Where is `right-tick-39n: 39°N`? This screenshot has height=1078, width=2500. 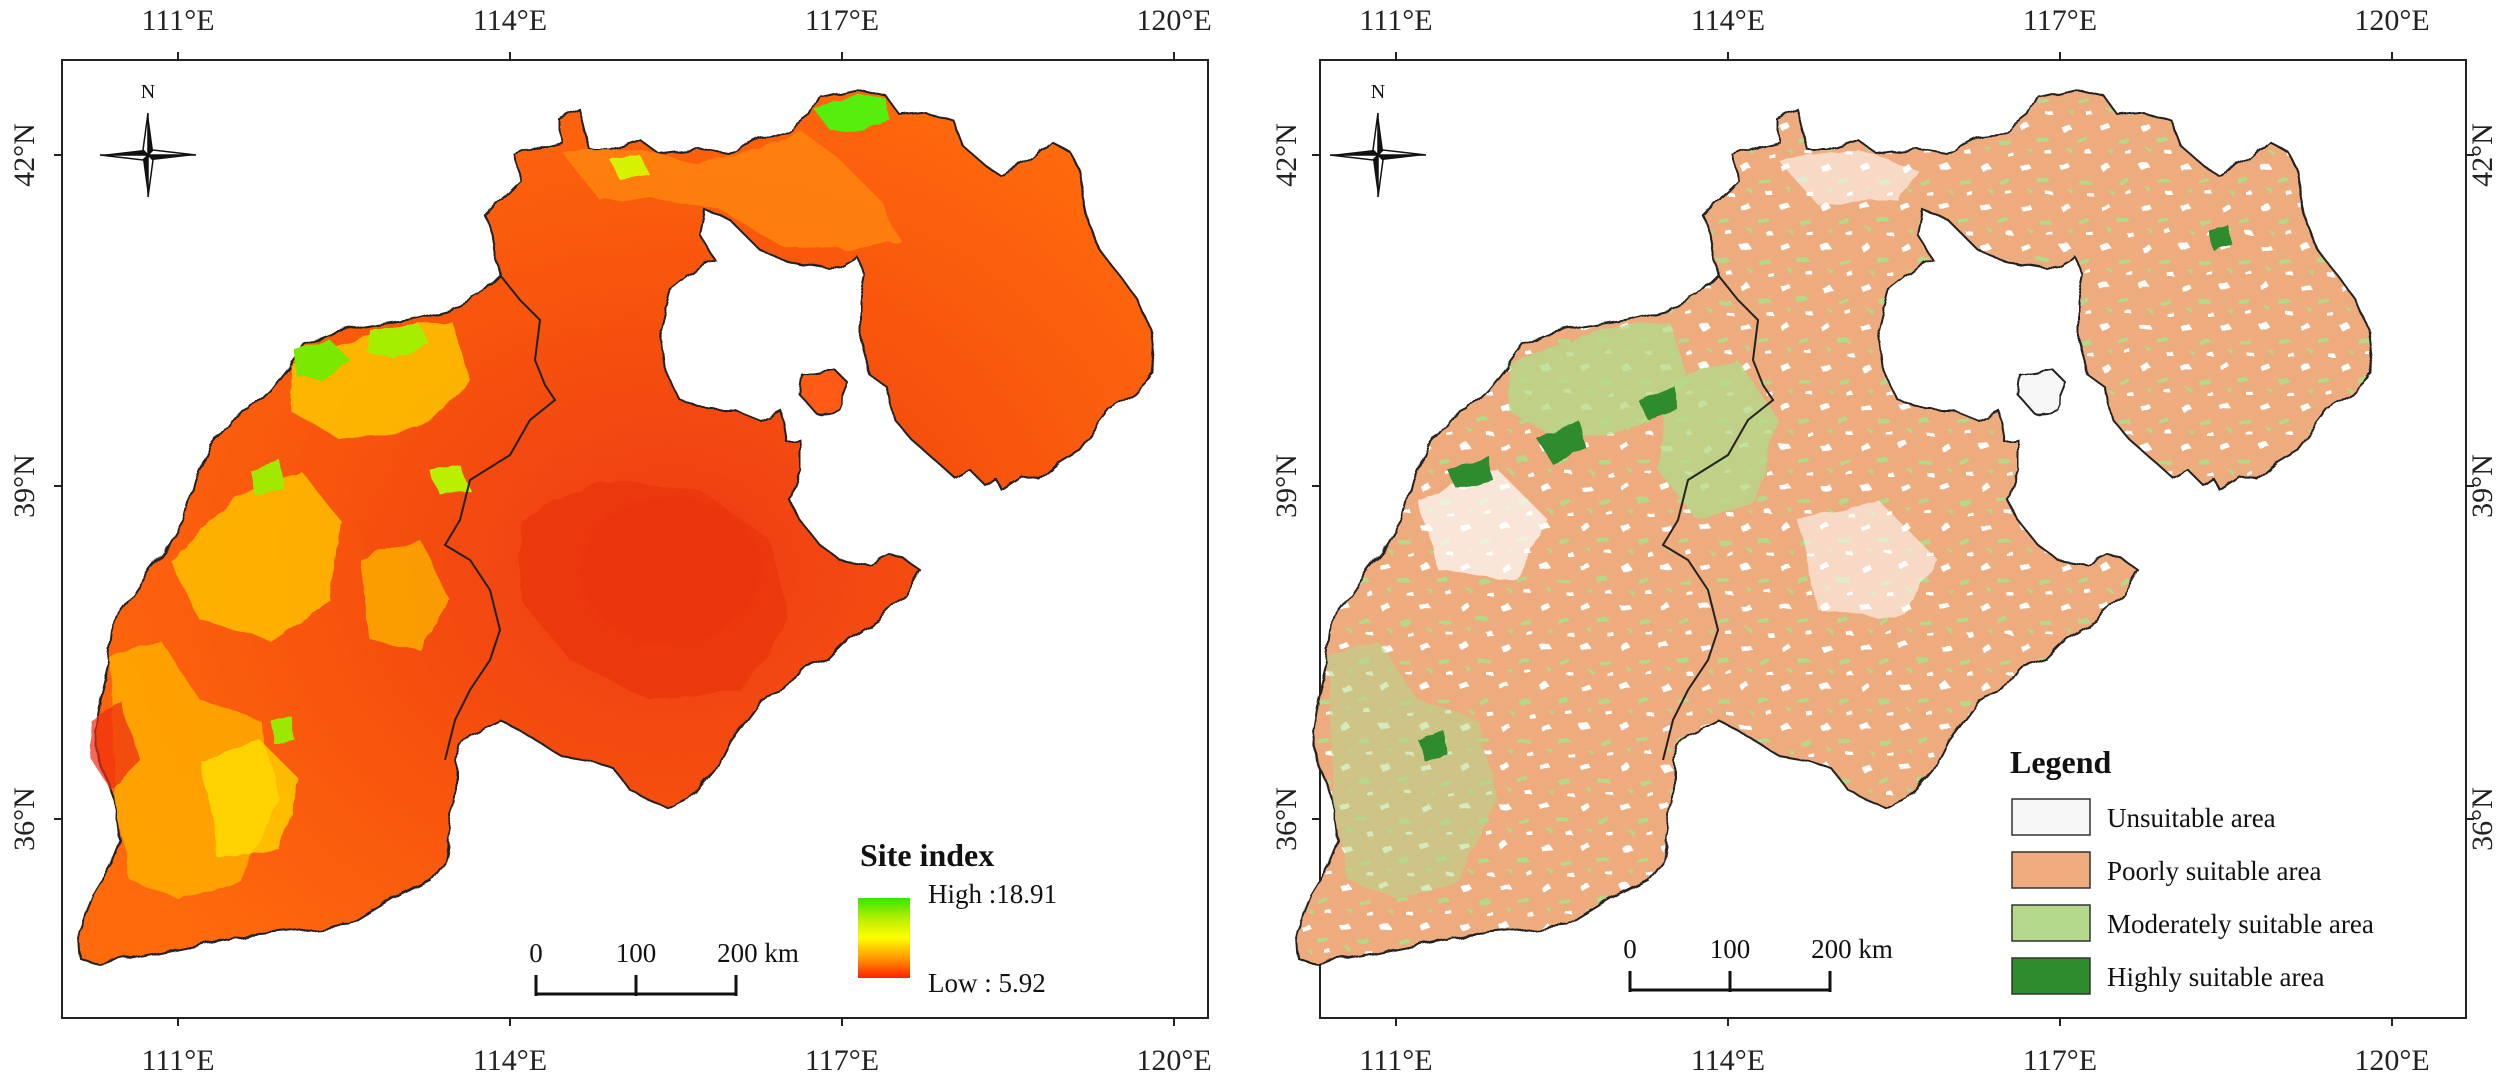 right-tick-39n: 39°N is located at coordinates (2482, 486).